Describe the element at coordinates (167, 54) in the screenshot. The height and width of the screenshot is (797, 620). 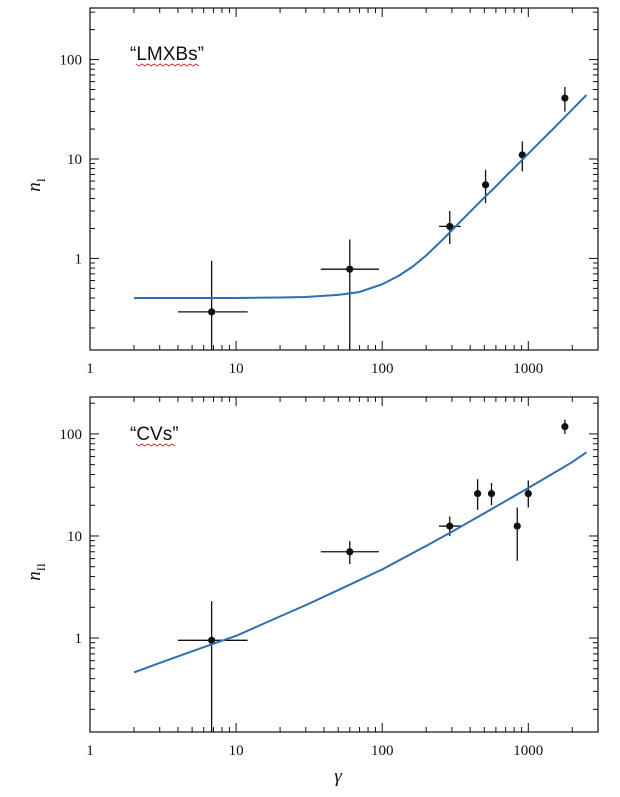
I see `panel-annotation: “LMXBs”` at that location.